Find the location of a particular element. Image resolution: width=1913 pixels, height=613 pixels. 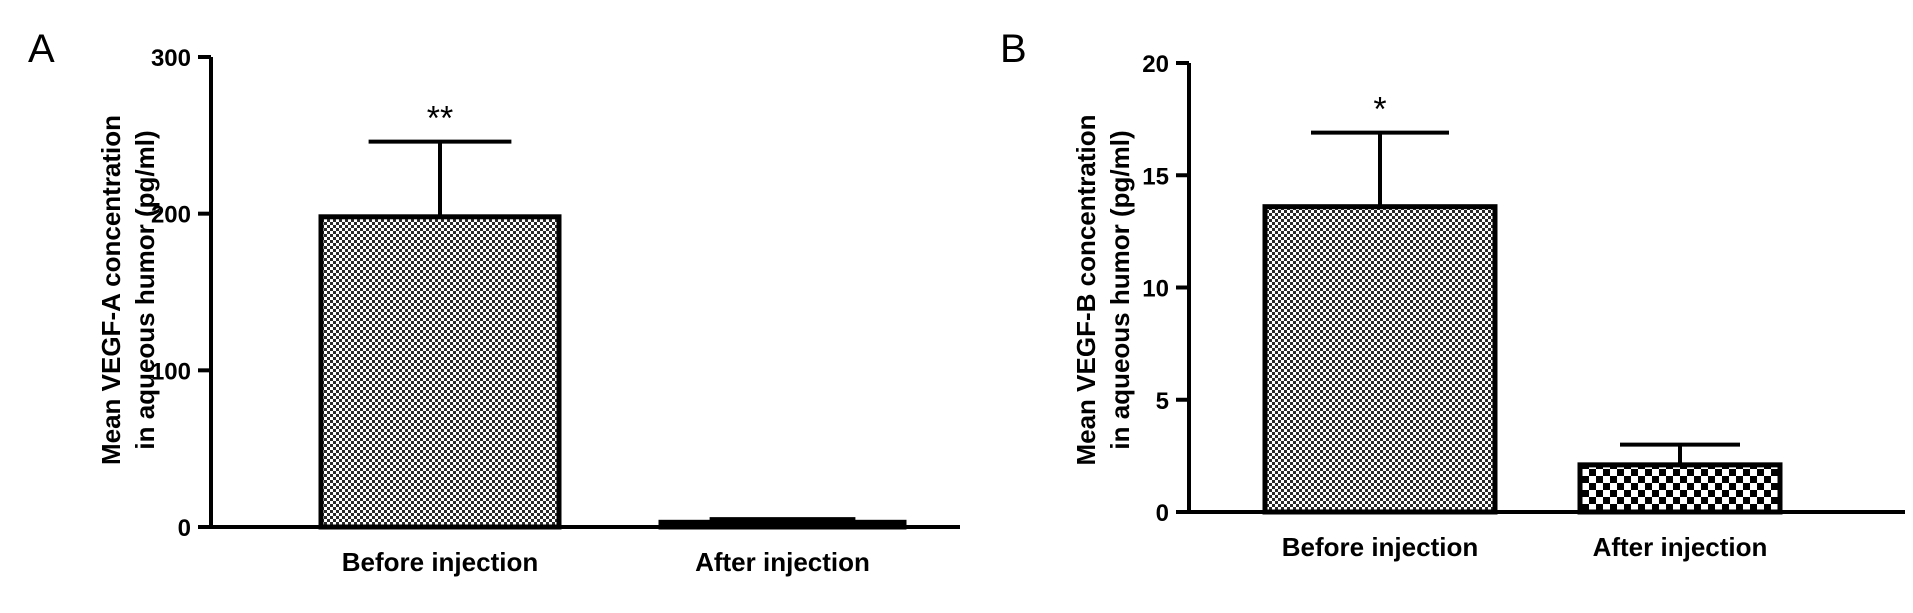

x-tick-label-a-2: After injection is located at coordinates (782, 562).